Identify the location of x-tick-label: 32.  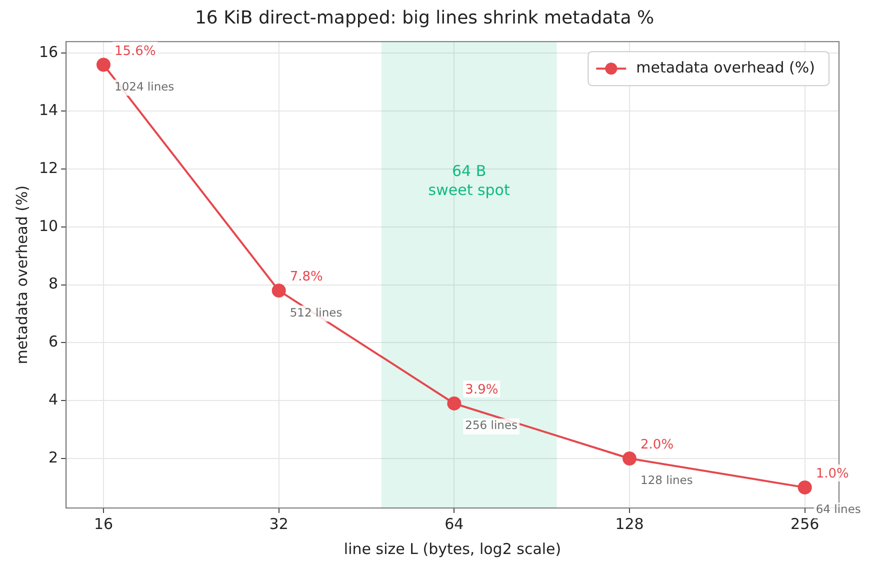
(278, 523).